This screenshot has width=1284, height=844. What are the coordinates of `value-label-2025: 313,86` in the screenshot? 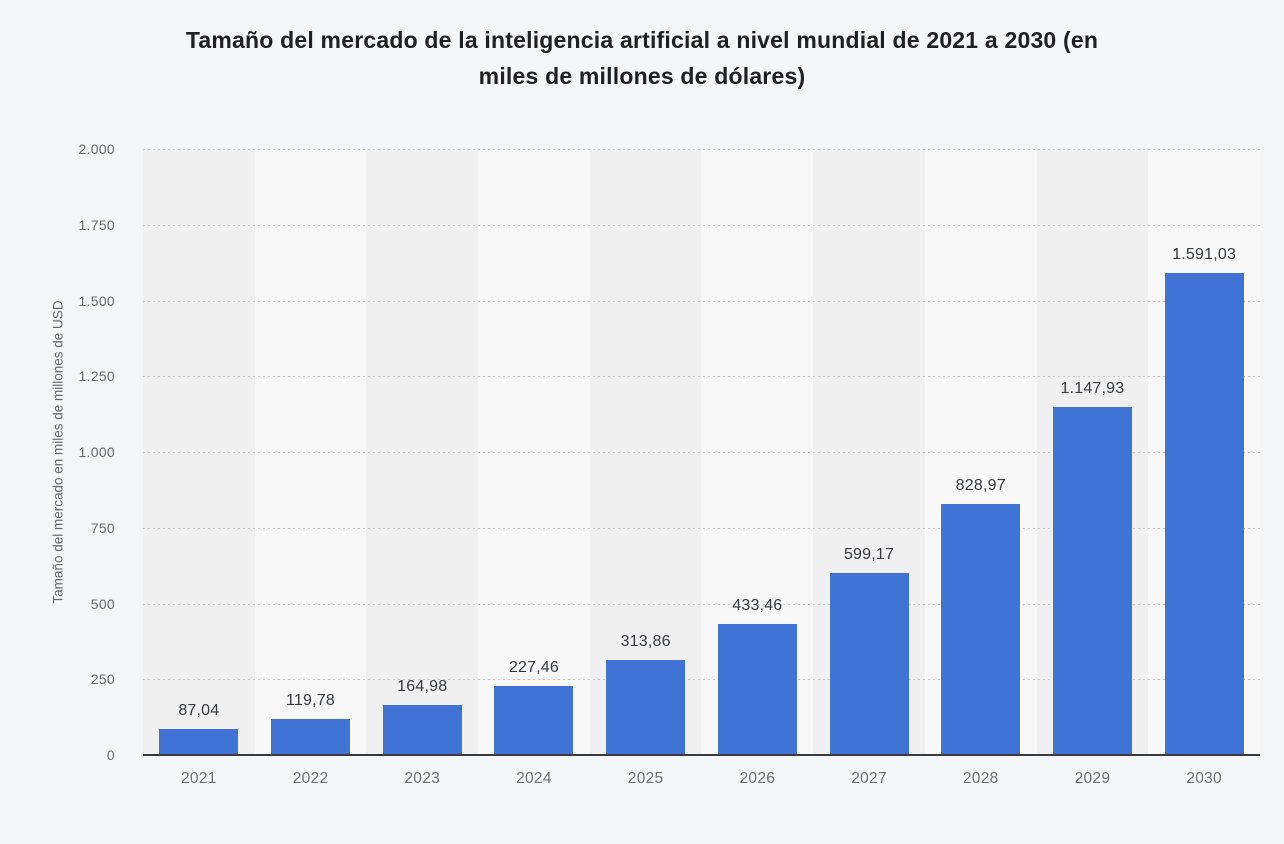 It's located at (645, 641).